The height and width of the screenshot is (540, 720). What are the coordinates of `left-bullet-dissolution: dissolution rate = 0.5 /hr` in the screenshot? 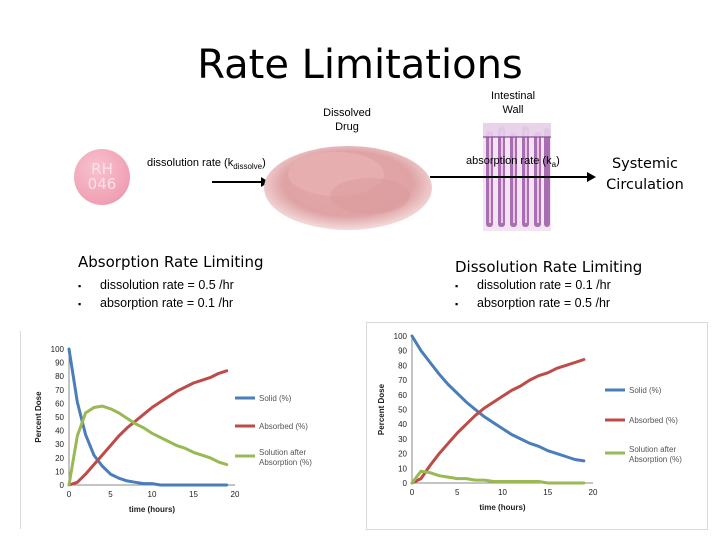 It's located at (156, 286).